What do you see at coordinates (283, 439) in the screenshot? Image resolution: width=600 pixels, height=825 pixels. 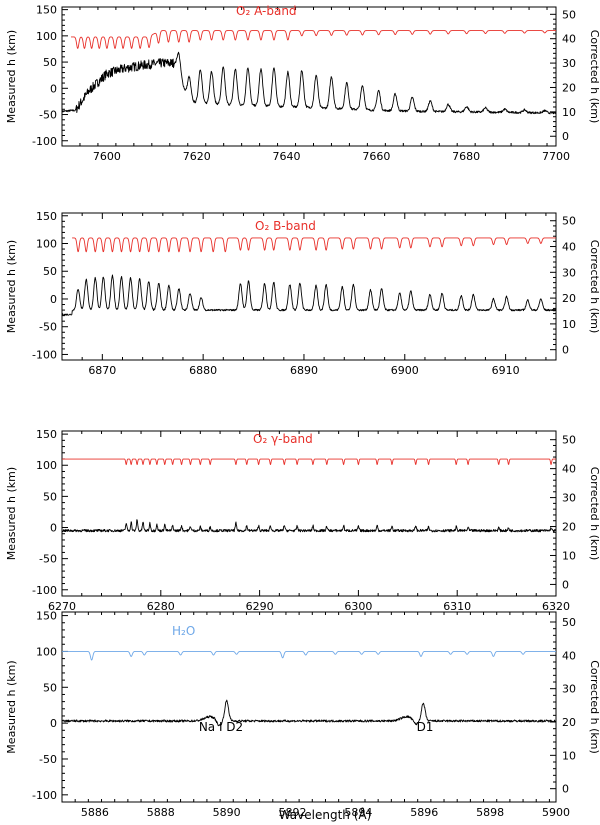 I see `band-label: O₂ γ-band` at bounding box center [283, 439].